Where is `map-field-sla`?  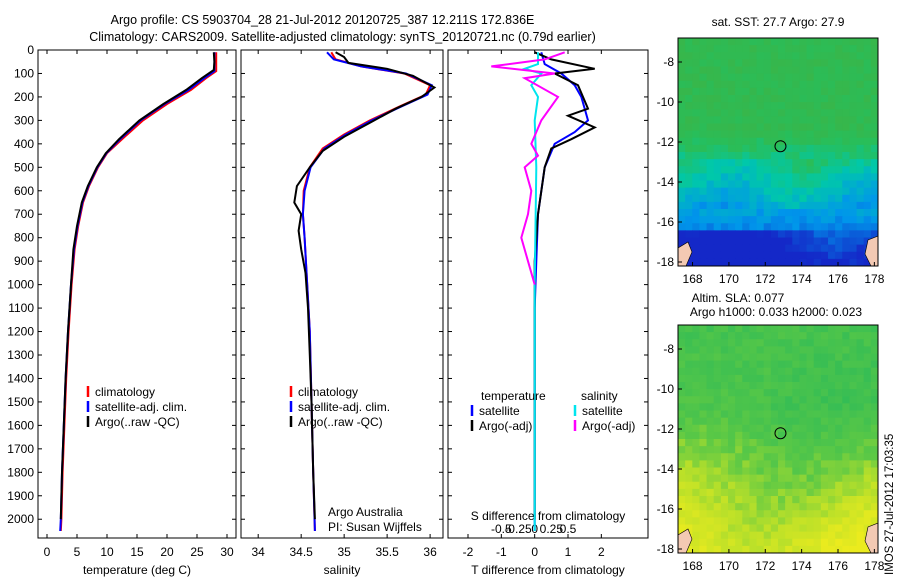 map-field-sla is located at coordinates (778, 439).